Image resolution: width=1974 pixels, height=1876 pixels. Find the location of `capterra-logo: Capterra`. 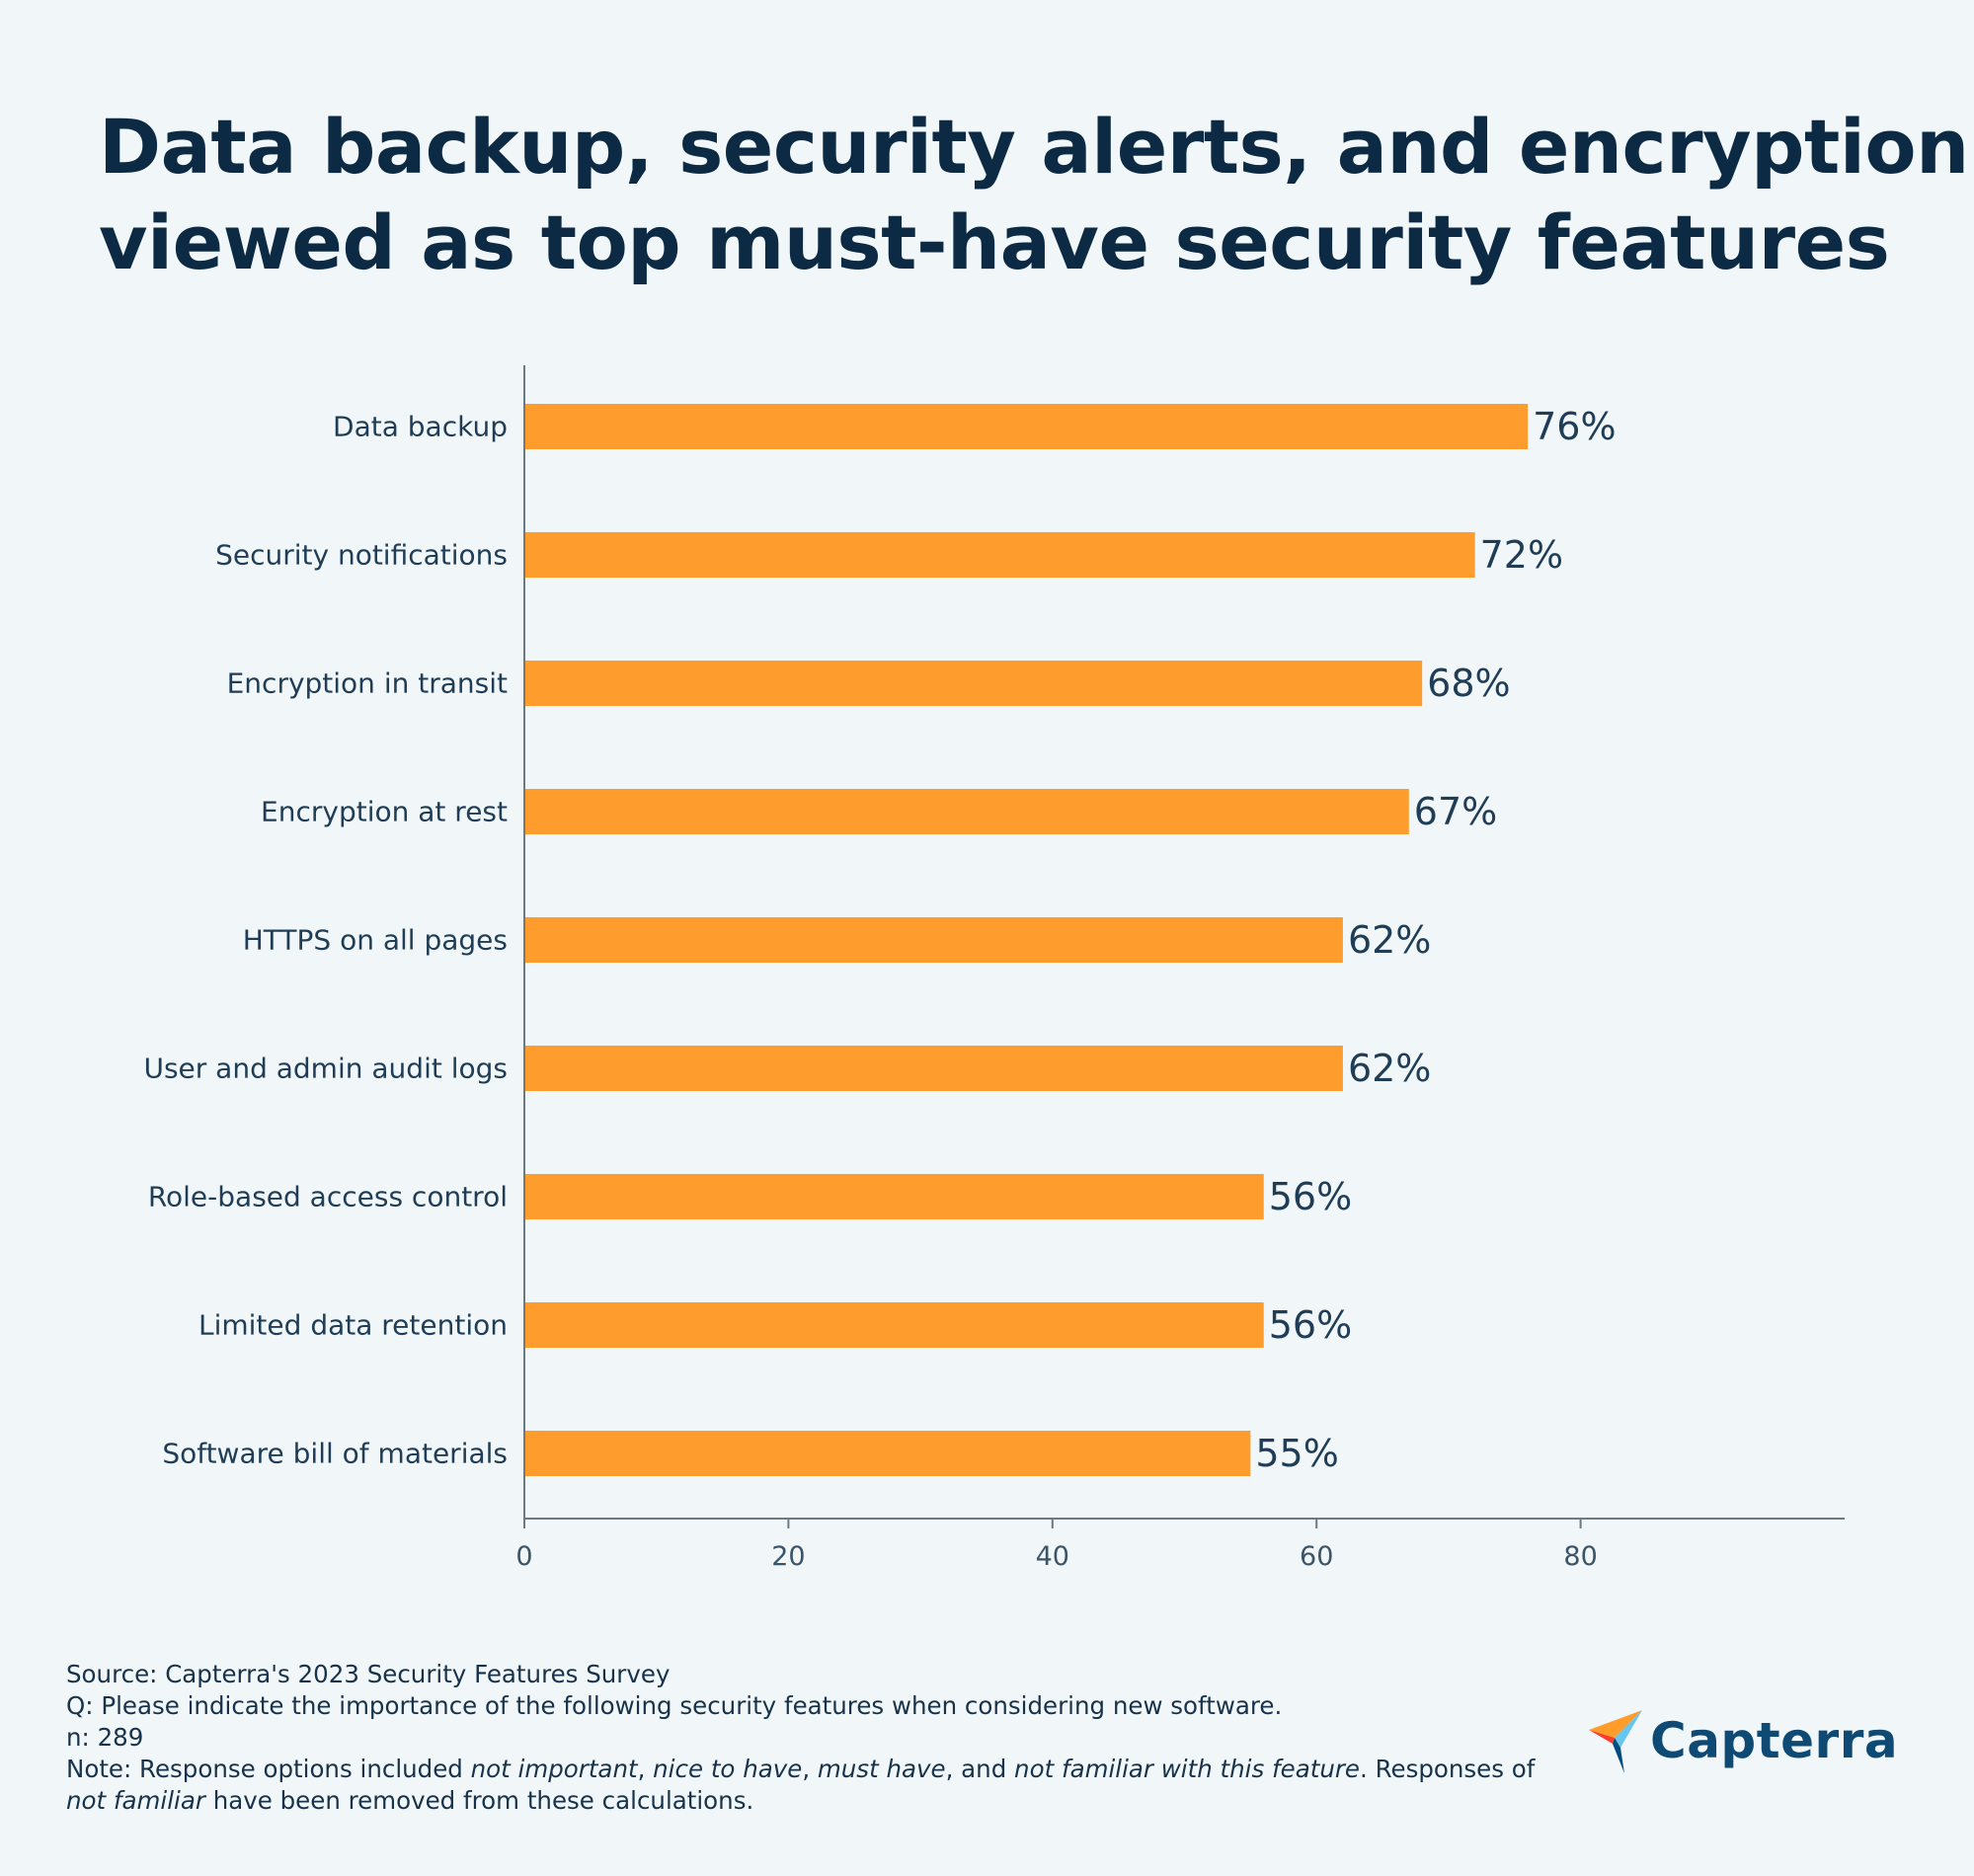

capterra-logo: Capterra is located at coordinates (1741, 1741).